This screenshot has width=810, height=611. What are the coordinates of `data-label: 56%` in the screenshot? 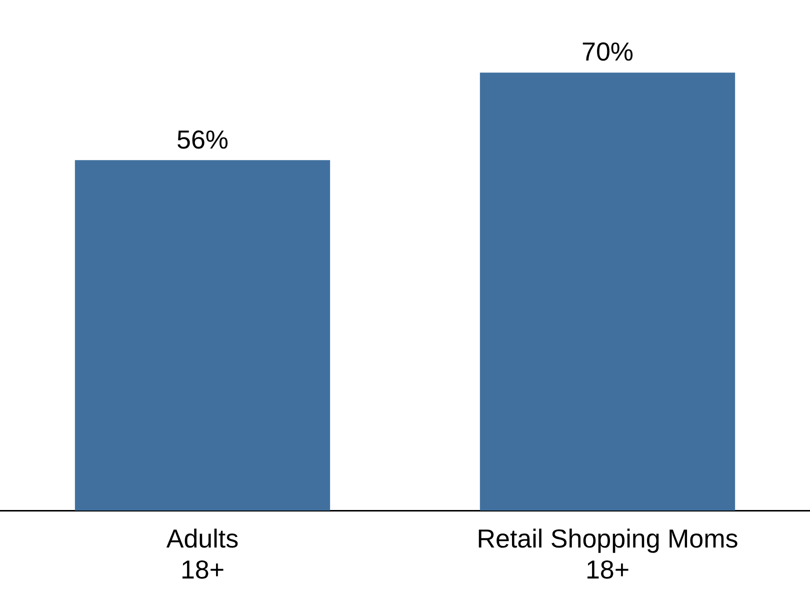 It's located at (202, 139).